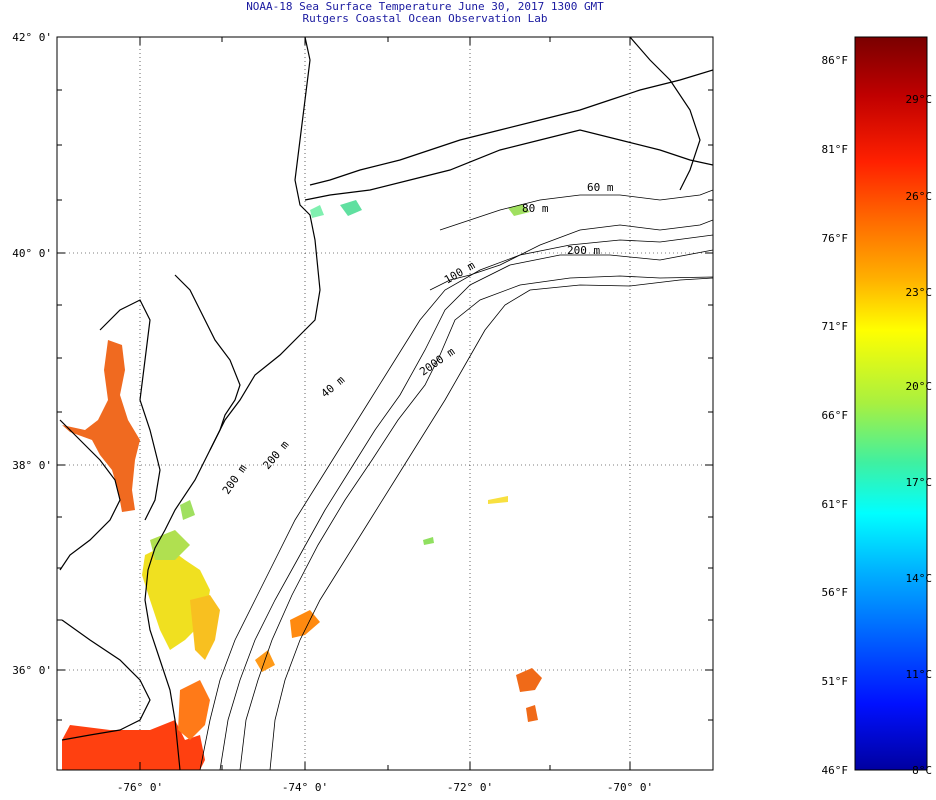 This screenshot has width=936, height=800. I want to click on cb-c-label: 11°C, so click(919, 674).